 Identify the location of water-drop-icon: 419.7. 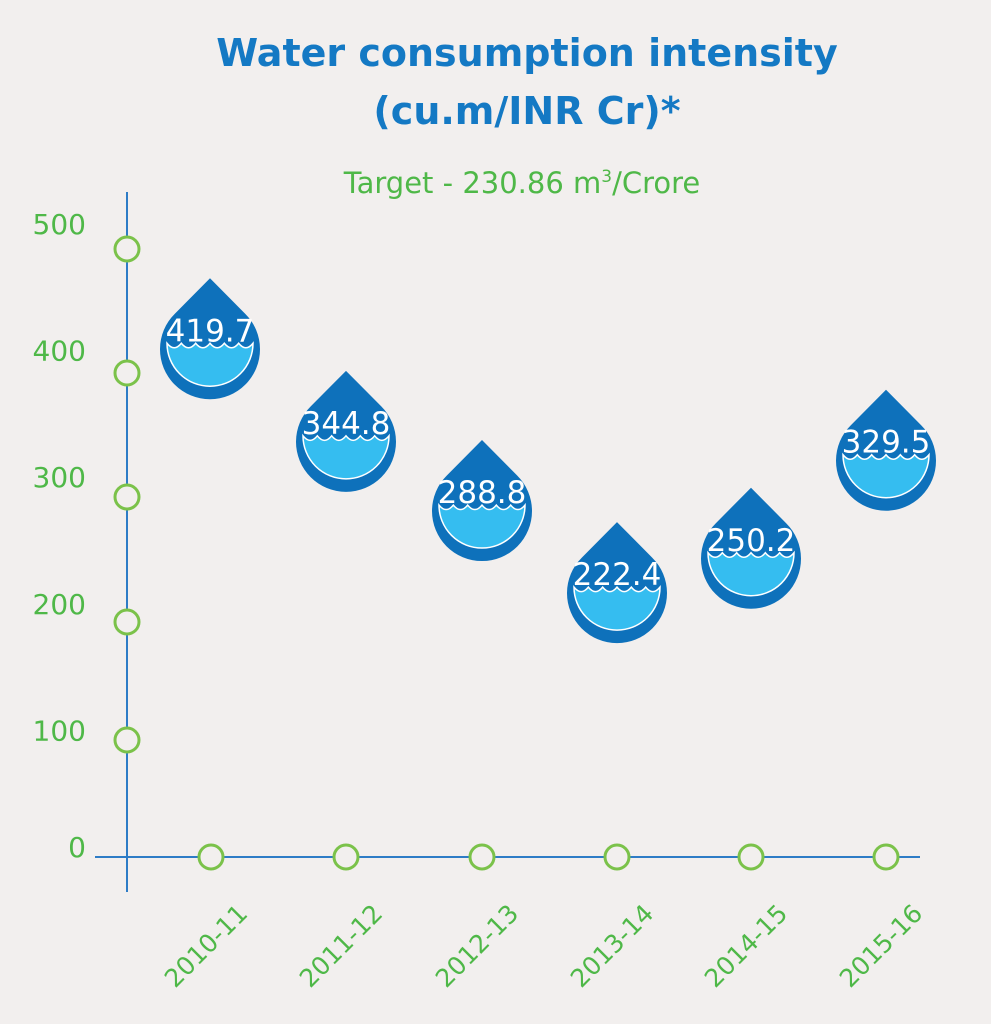
(210, 339).